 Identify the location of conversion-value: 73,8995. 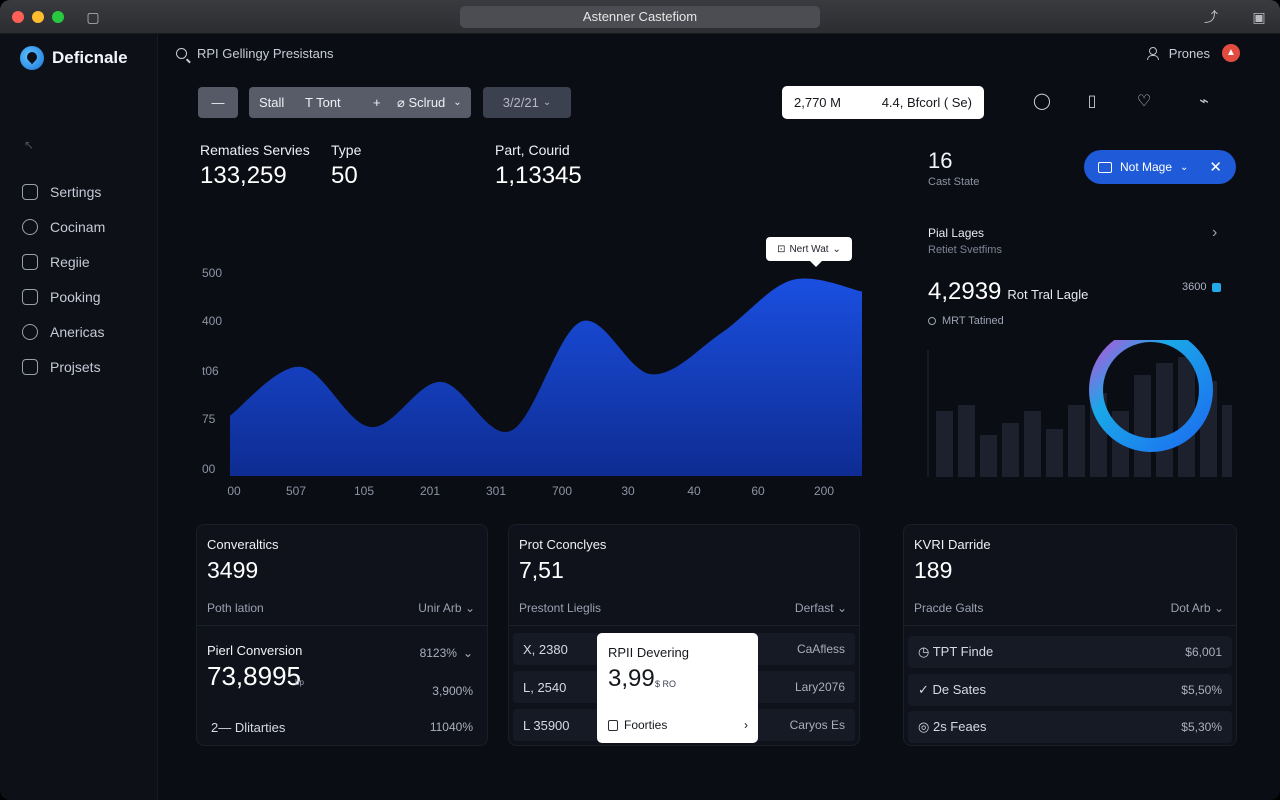
(254, 676).